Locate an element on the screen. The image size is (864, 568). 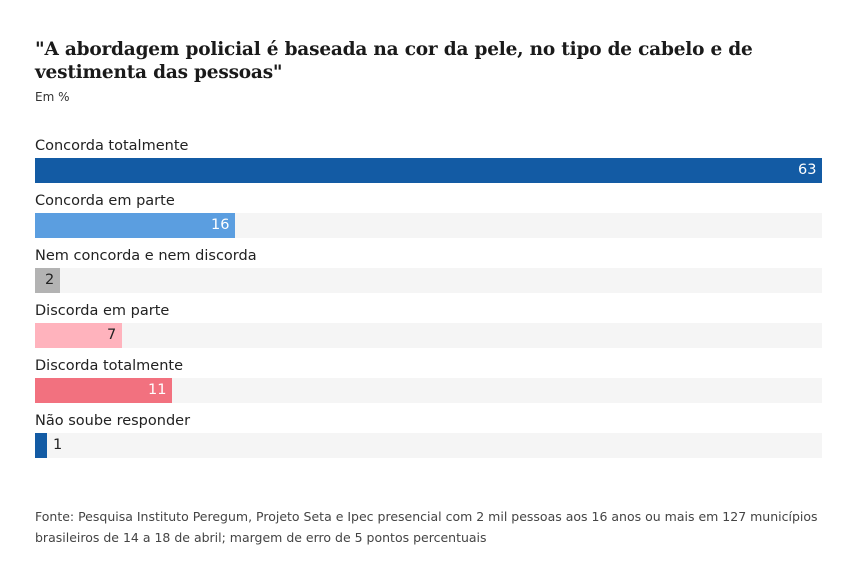
value-label: 2 is located at coordinates (50, 280).